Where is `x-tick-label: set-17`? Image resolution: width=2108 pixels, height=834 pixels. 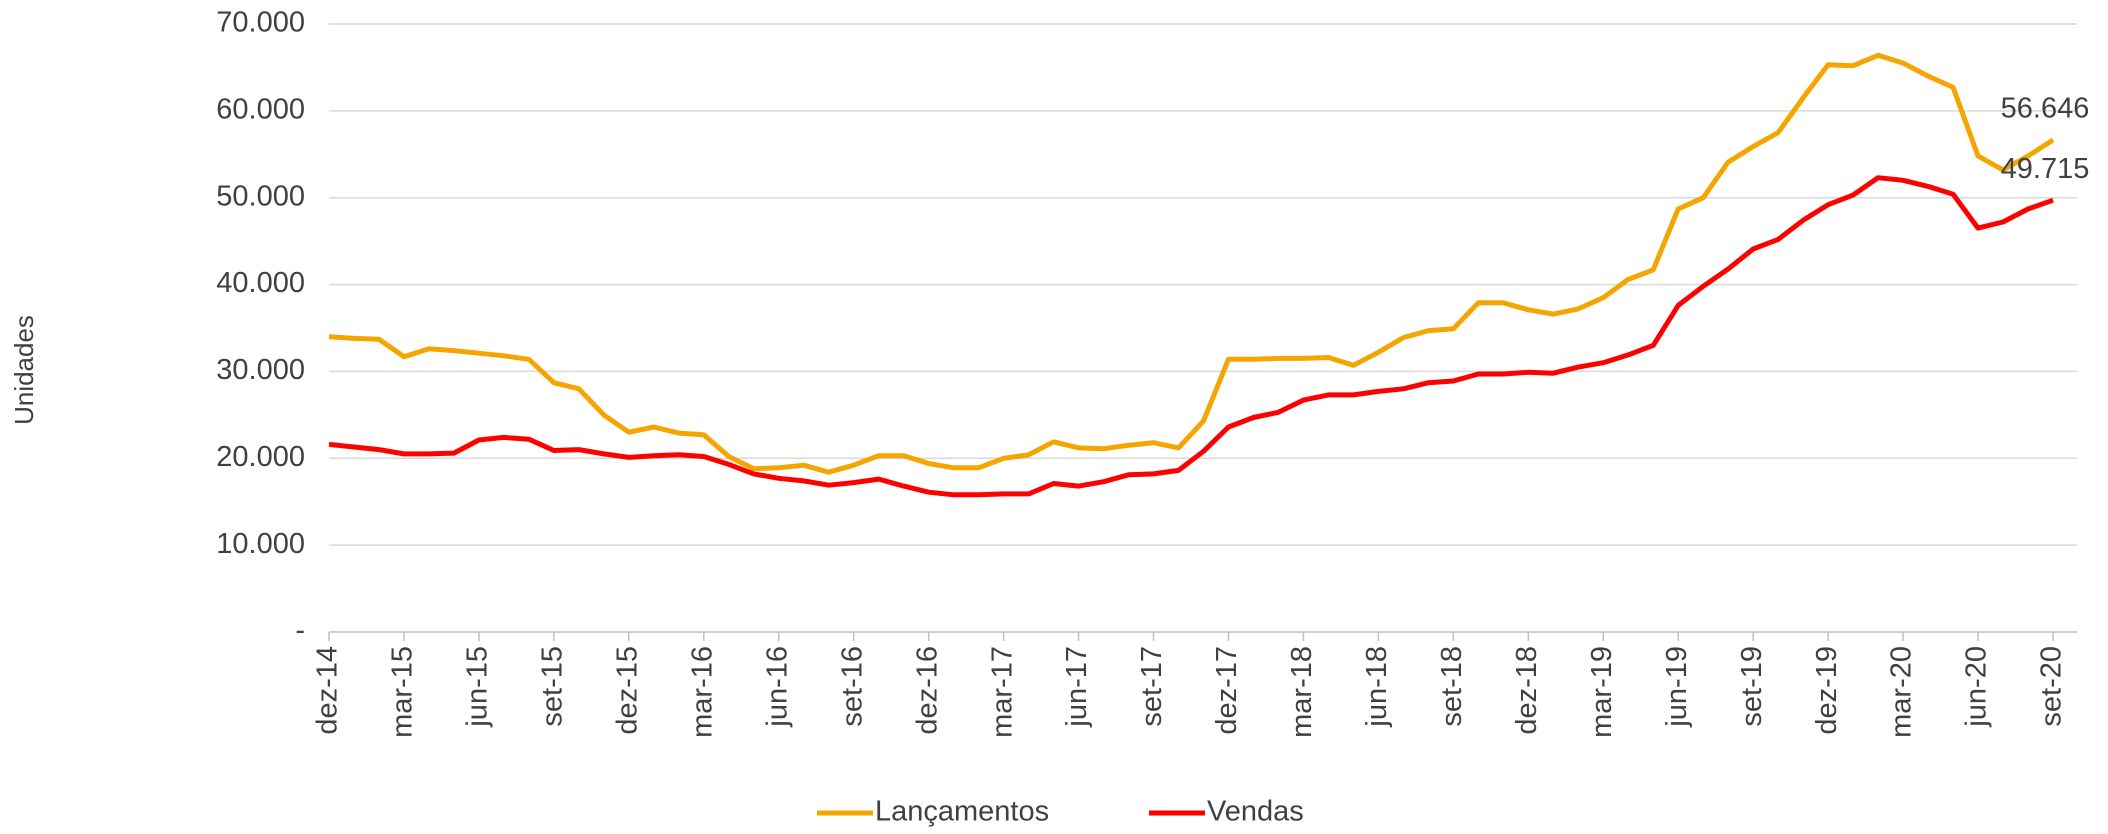
x-tick-label: set-17 is located at coordinates (1152, 686).